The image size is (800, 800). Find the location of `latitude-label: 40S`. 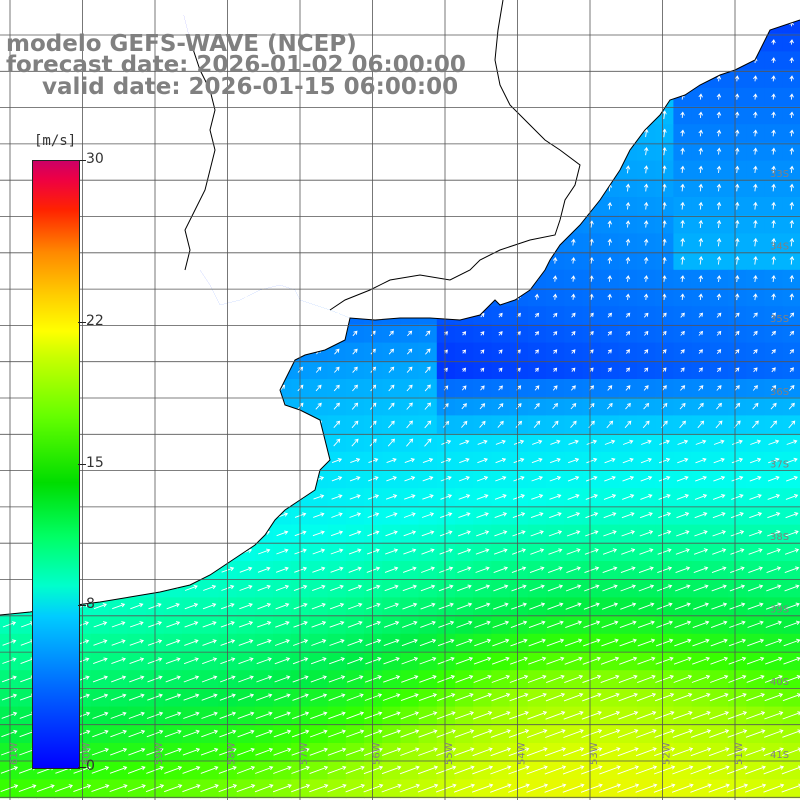

latitude-label: 40S is located at coordinates (779, 682).